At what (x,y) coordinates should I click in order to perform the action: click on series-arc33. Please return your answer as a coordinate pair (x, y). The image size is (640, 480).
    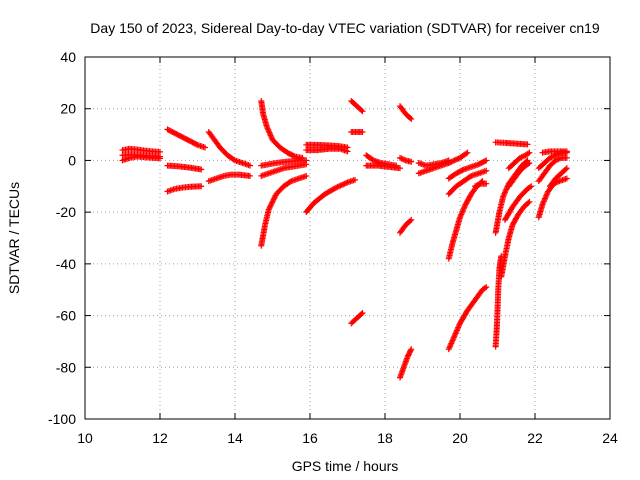
    Looking at the image, I should click on (511, 143).